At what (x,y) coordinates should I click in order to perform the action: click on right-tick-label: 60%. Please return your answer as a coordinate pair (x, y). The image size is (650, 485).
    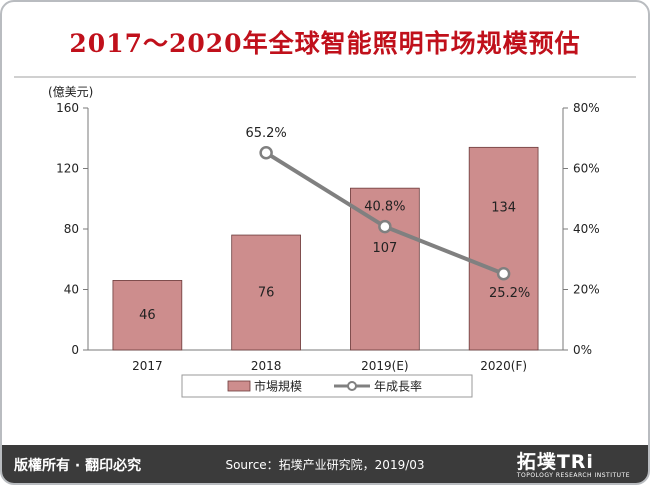
    Looking at the image, I should click on (586, 169).